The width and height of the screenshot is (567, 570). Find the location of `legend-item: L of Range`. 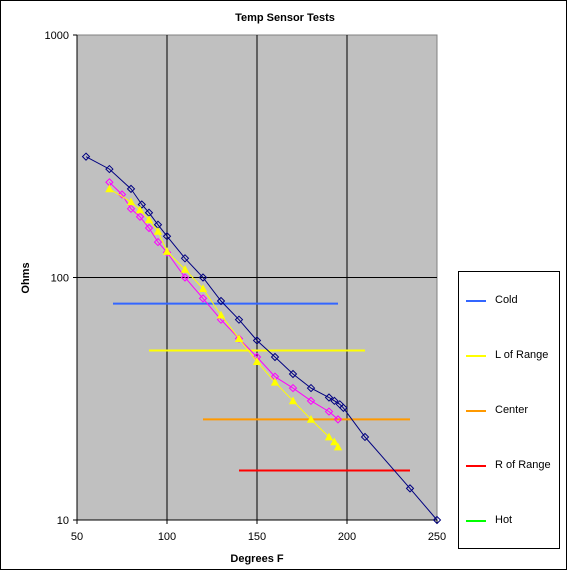

legend-item: L of Range is located at coordinates (509, 356).